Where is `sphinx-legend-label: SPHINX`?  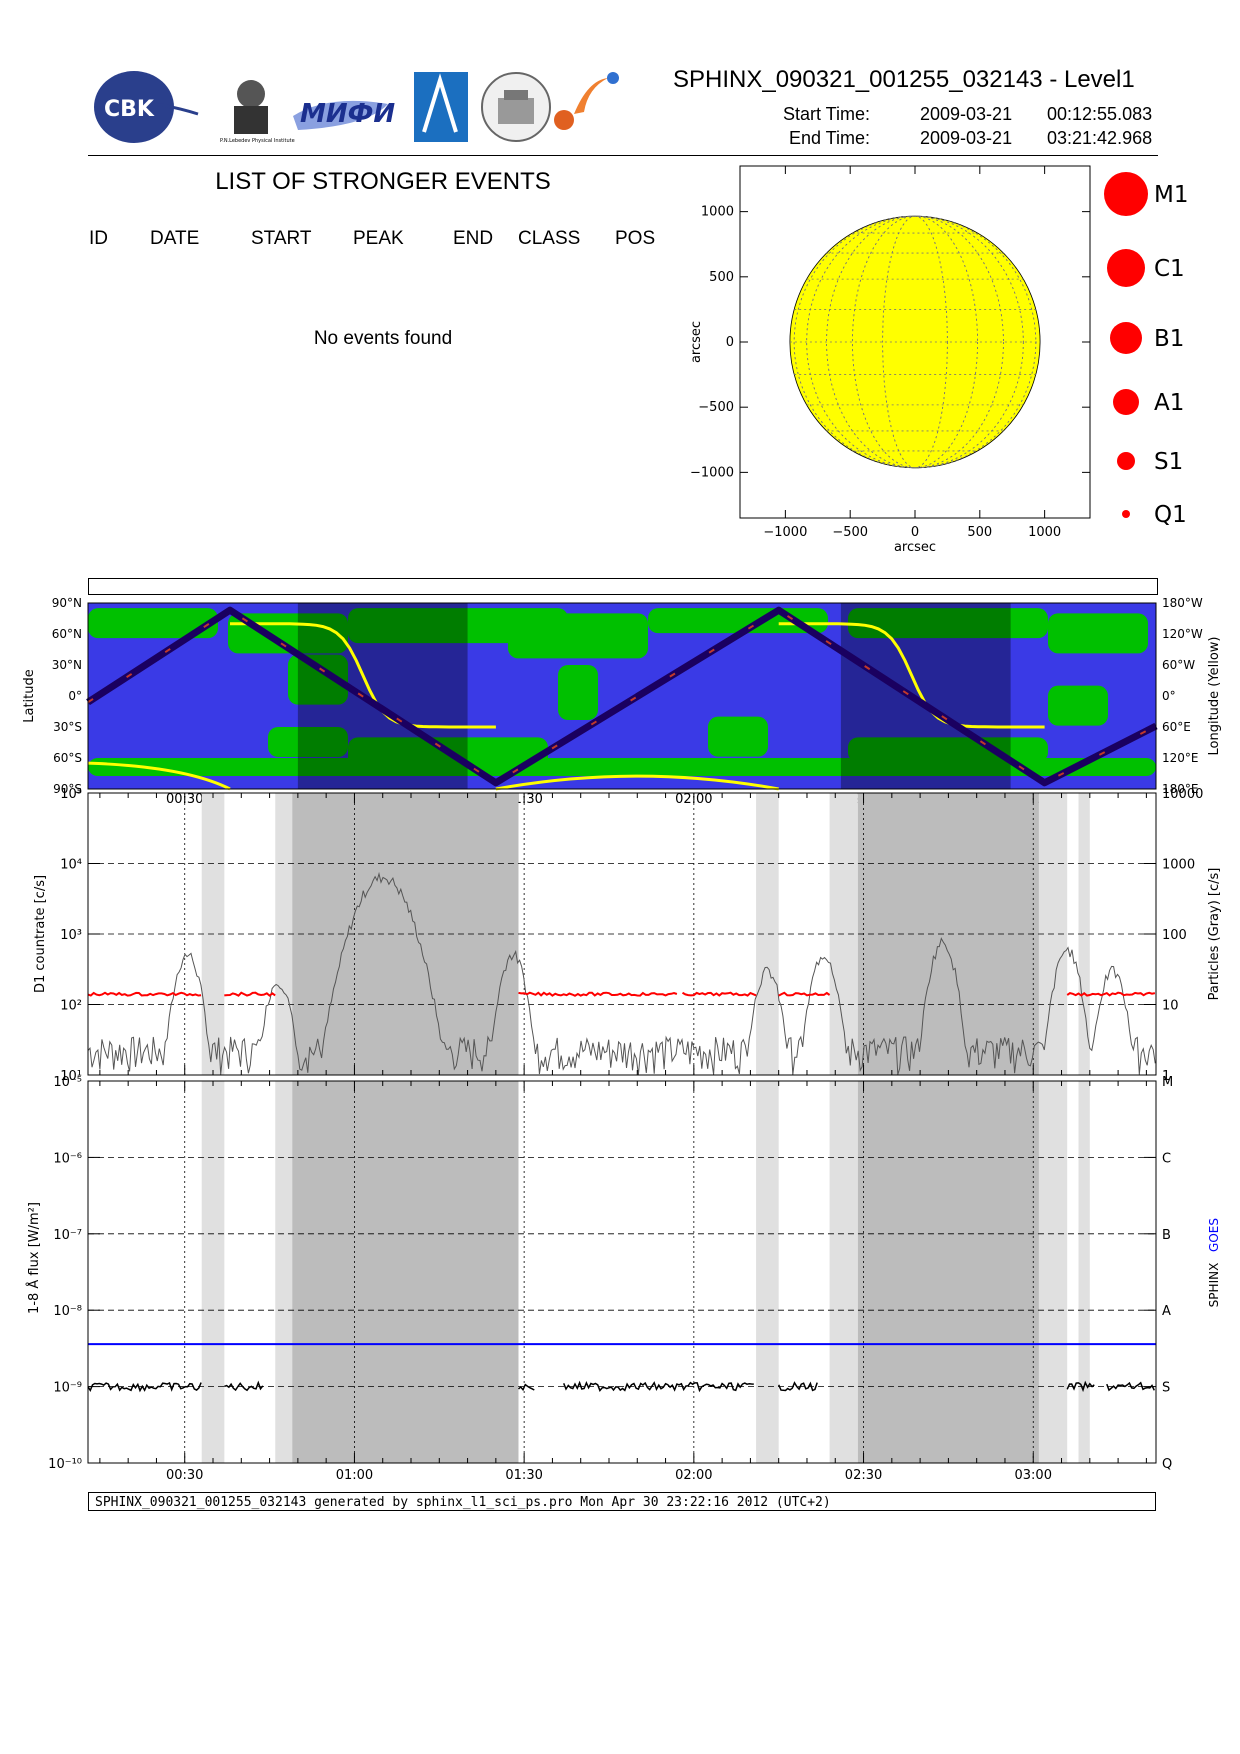
sphinx-legend-label: SPHINX is located at coordinates (1214, 1285).